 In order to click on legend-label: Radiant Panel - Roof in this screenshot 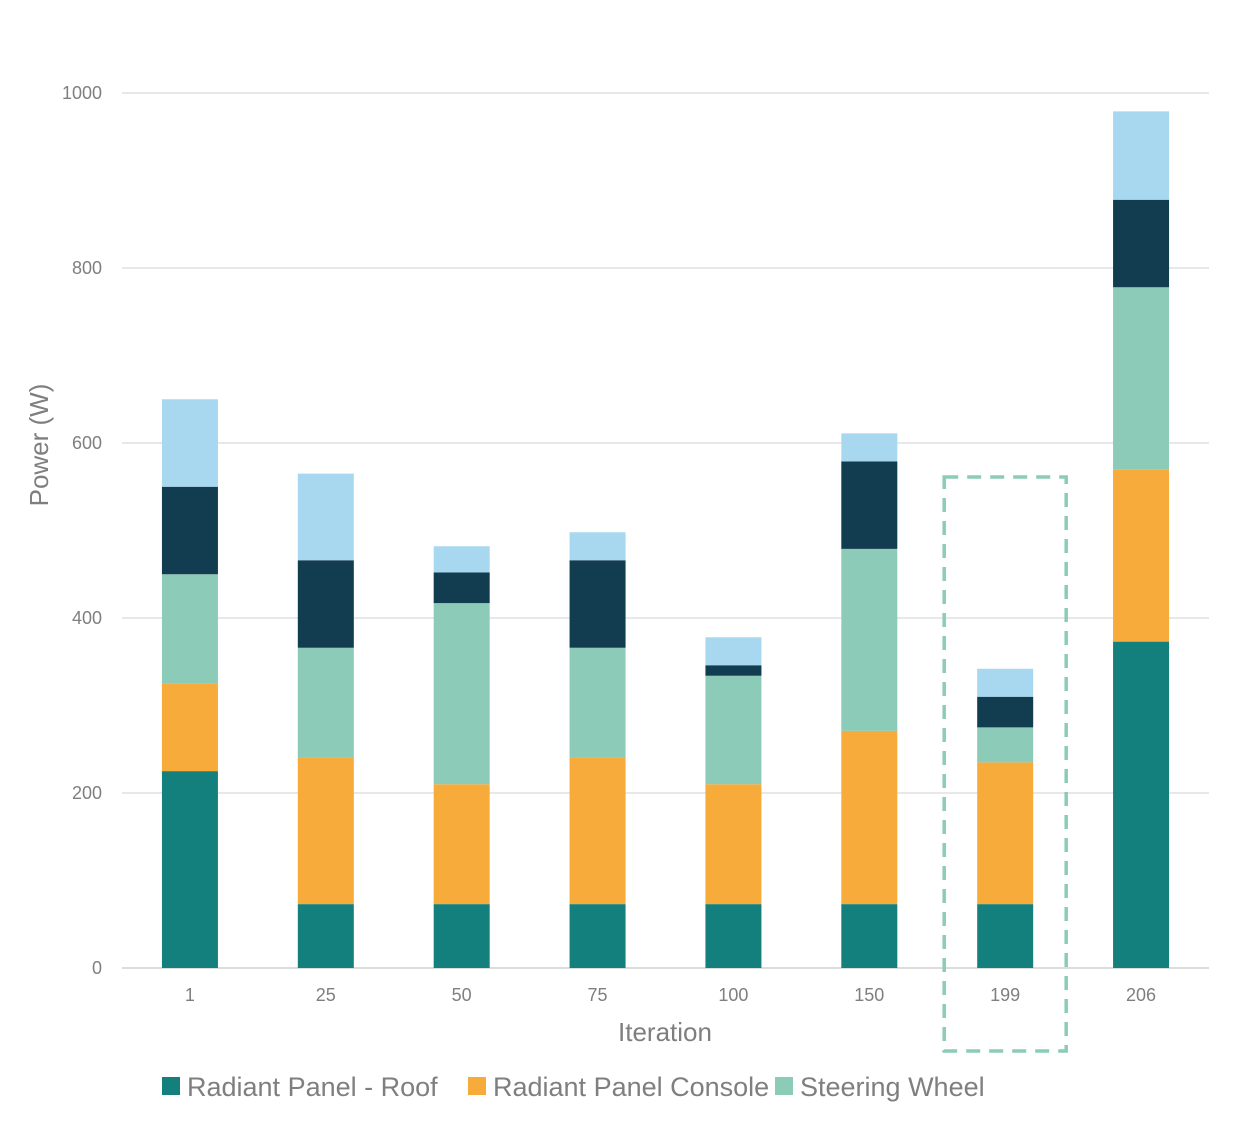, I will do `click(312, 1087)`.